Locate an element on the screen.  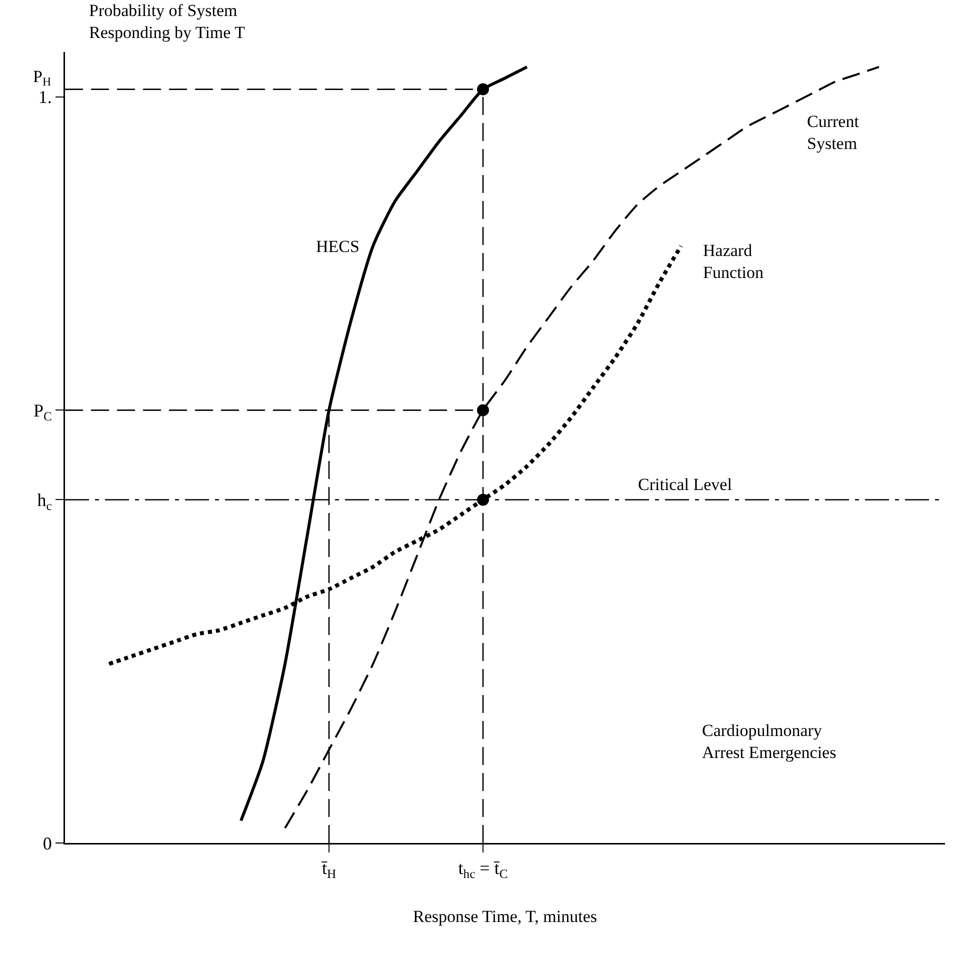
y-axis-title: Probability of System Responding by Time T is located at coordinates (167, 21).